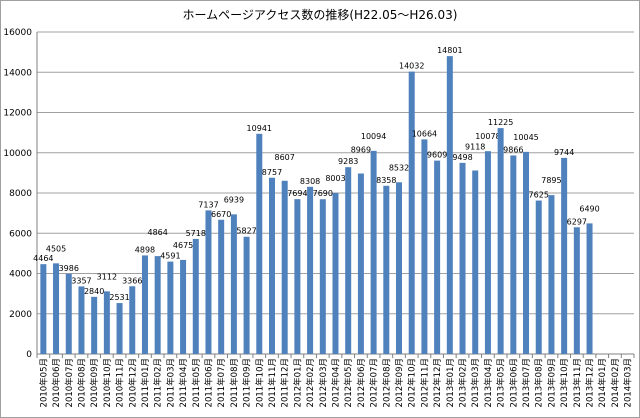  What do you see at coordinates (526, 382) in the screenshot?
I see `x-tick-label: 2013年07月` at bounding box center [526, 382].